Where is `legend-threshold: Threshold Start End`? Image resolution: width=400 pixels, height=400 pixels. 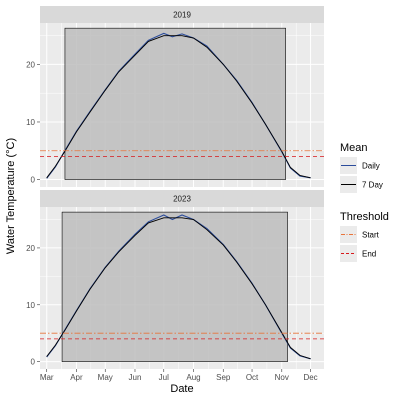 legend-threshold: Threshold Start End is located at coordinates (364, 236).